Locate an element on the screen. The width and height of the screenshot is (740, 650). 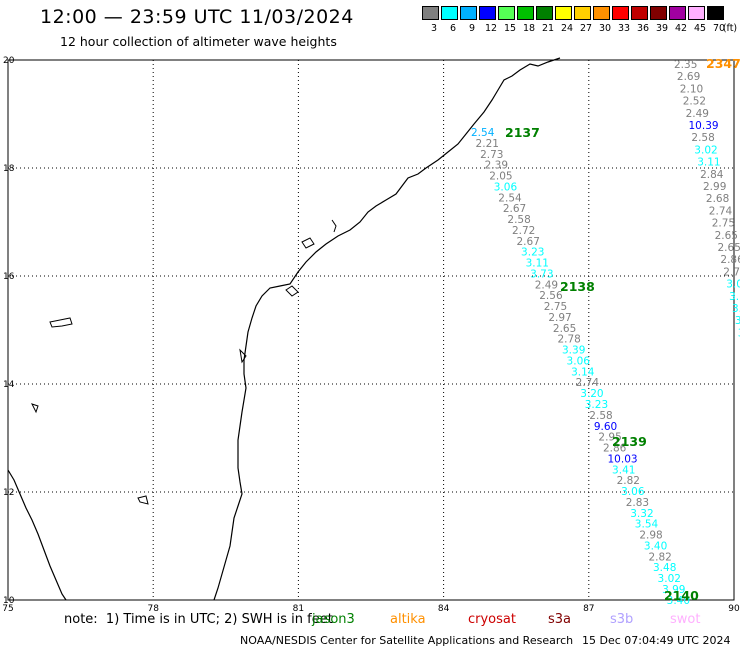
lon-tick-label: 87 is located at coordinates (588, 609).